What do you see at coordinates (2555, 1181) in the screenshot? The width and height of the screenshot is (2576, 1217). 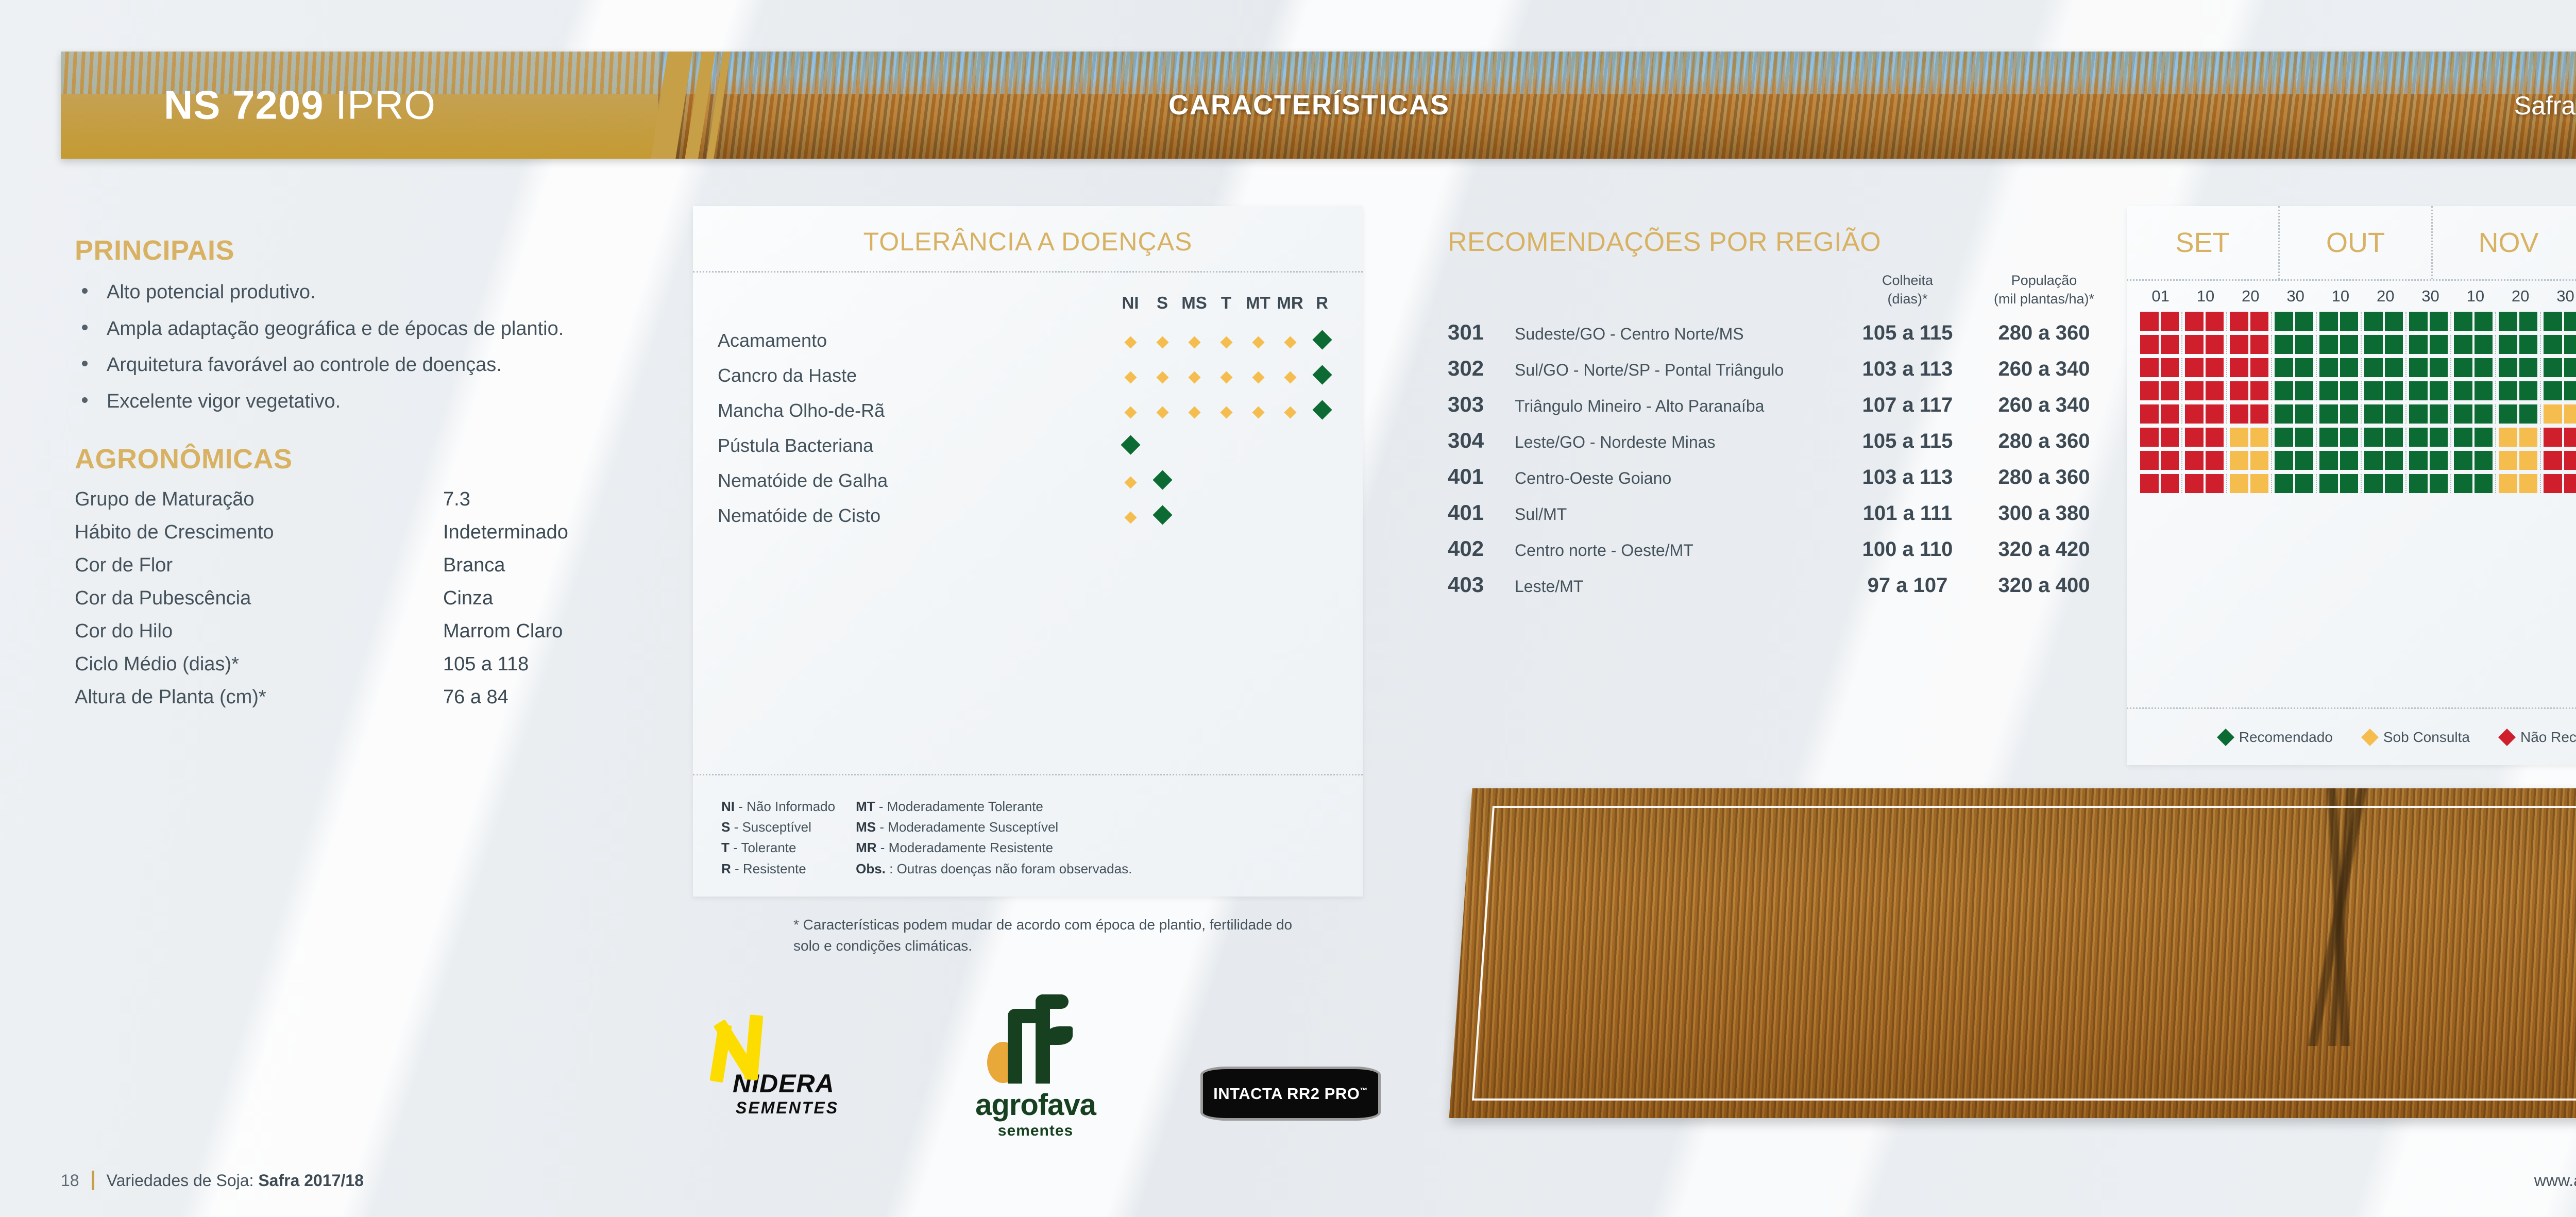 I see `website-link: www.agrofava.com.br` at bounding box center [2555, 1181].